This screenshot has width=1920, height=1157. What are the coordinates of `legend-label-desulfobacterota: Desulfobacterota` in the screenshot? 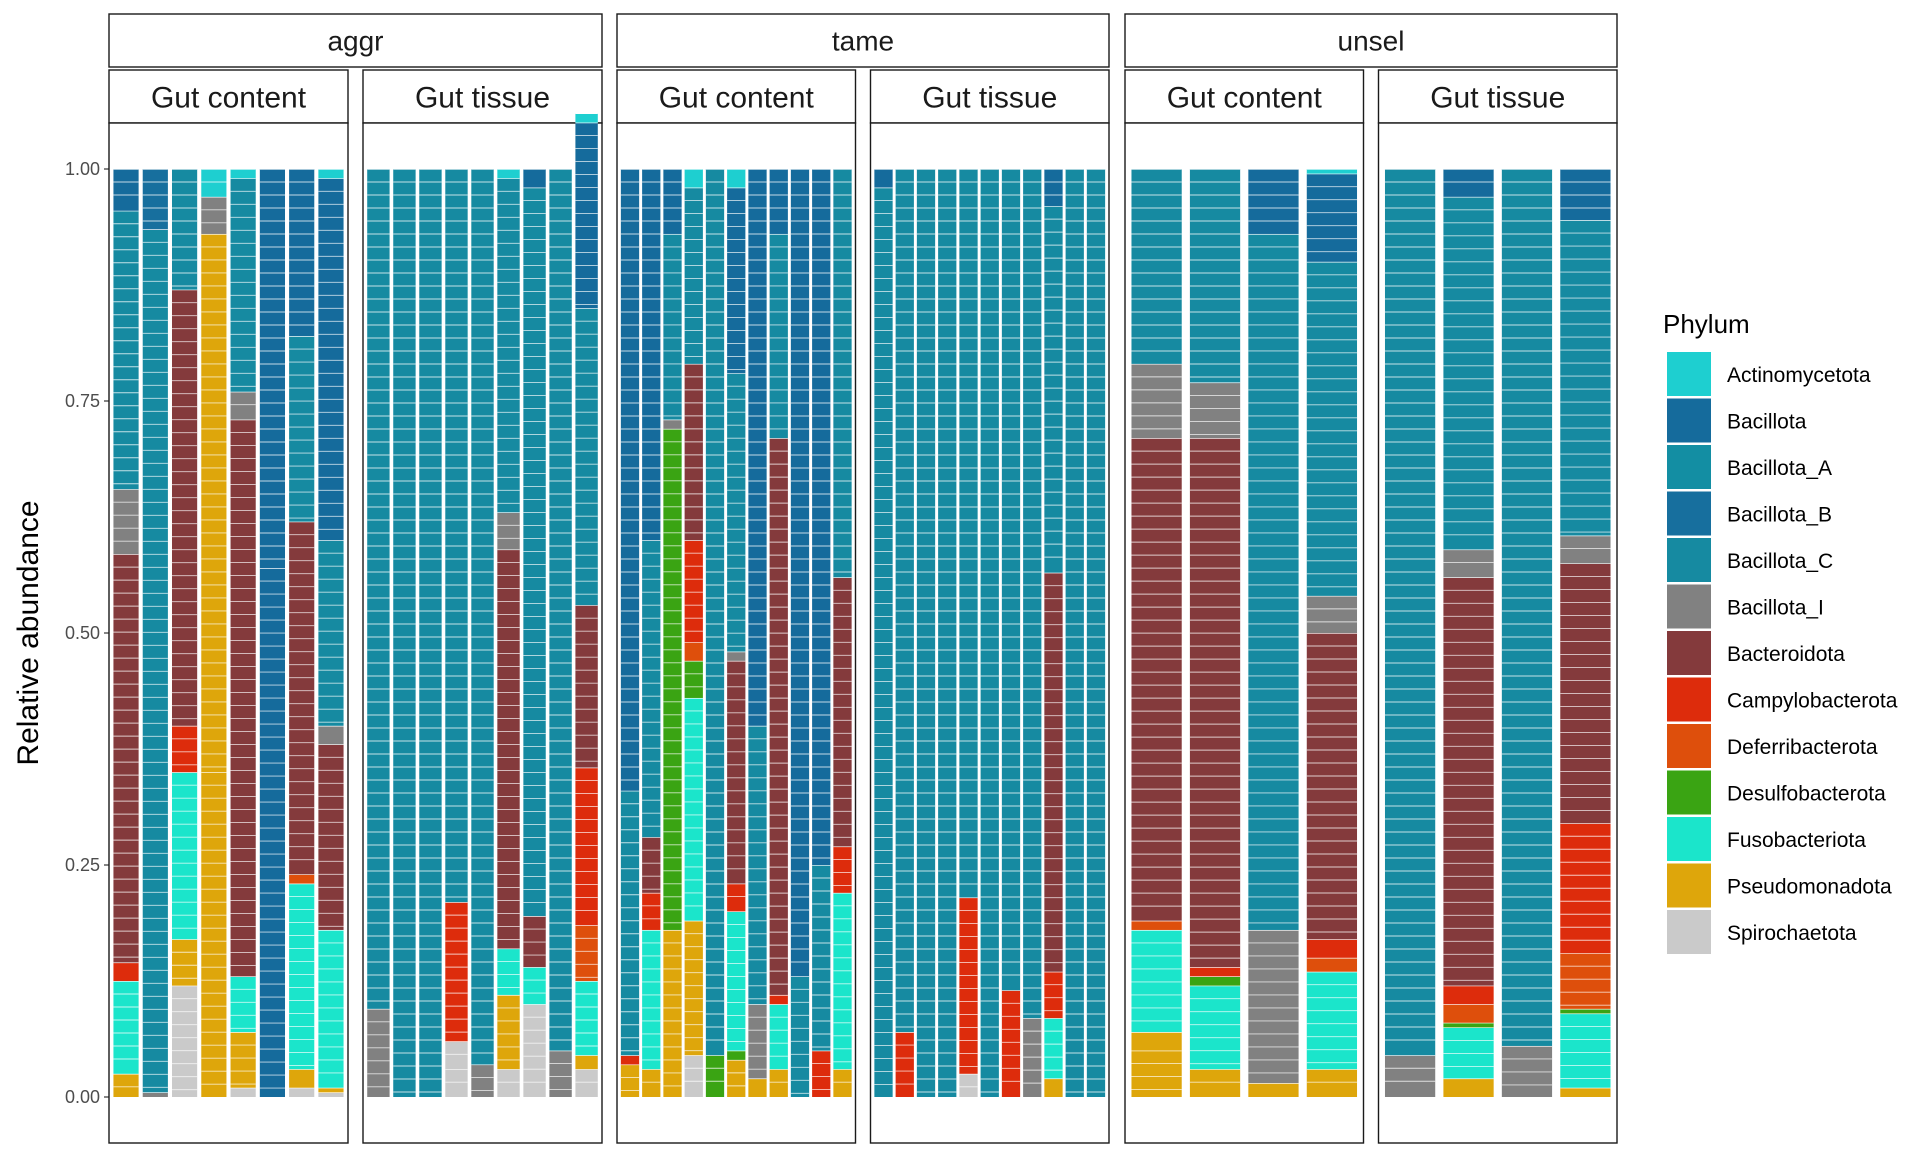 It's located at (1806, 794).